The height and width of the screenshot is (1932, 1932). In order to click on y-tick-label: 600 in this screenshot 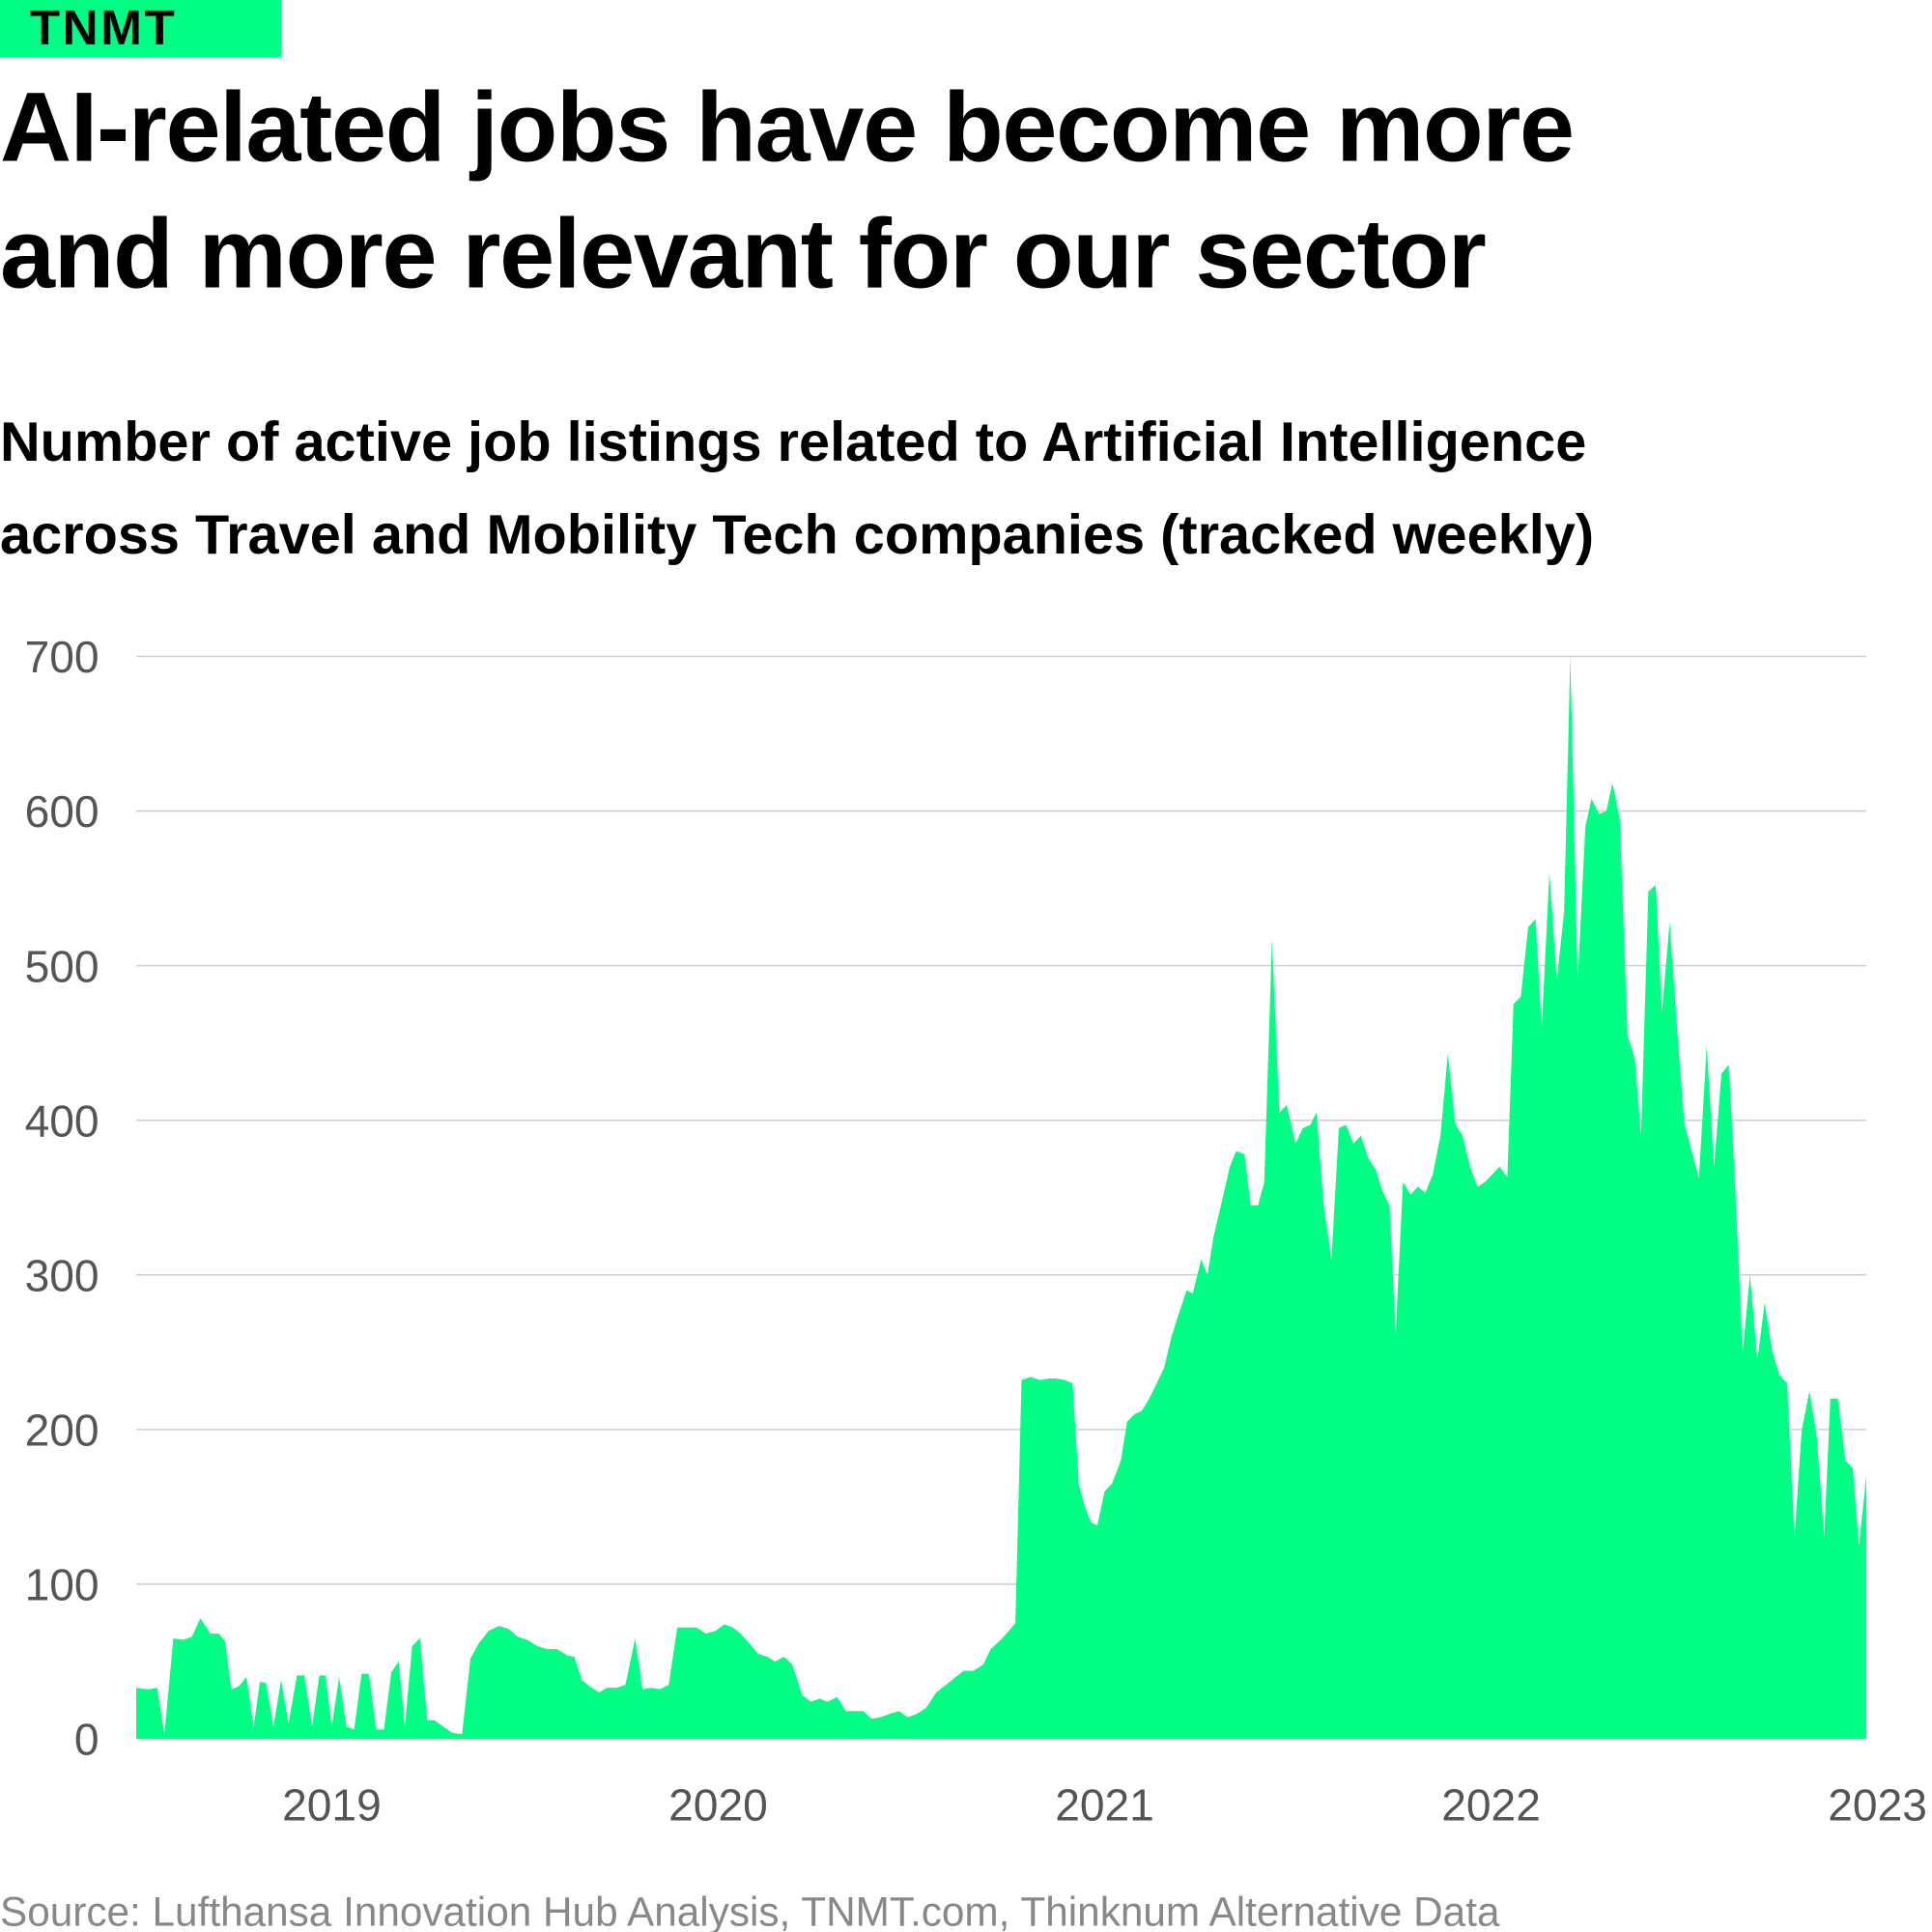, I will do `click(62, 811)`.